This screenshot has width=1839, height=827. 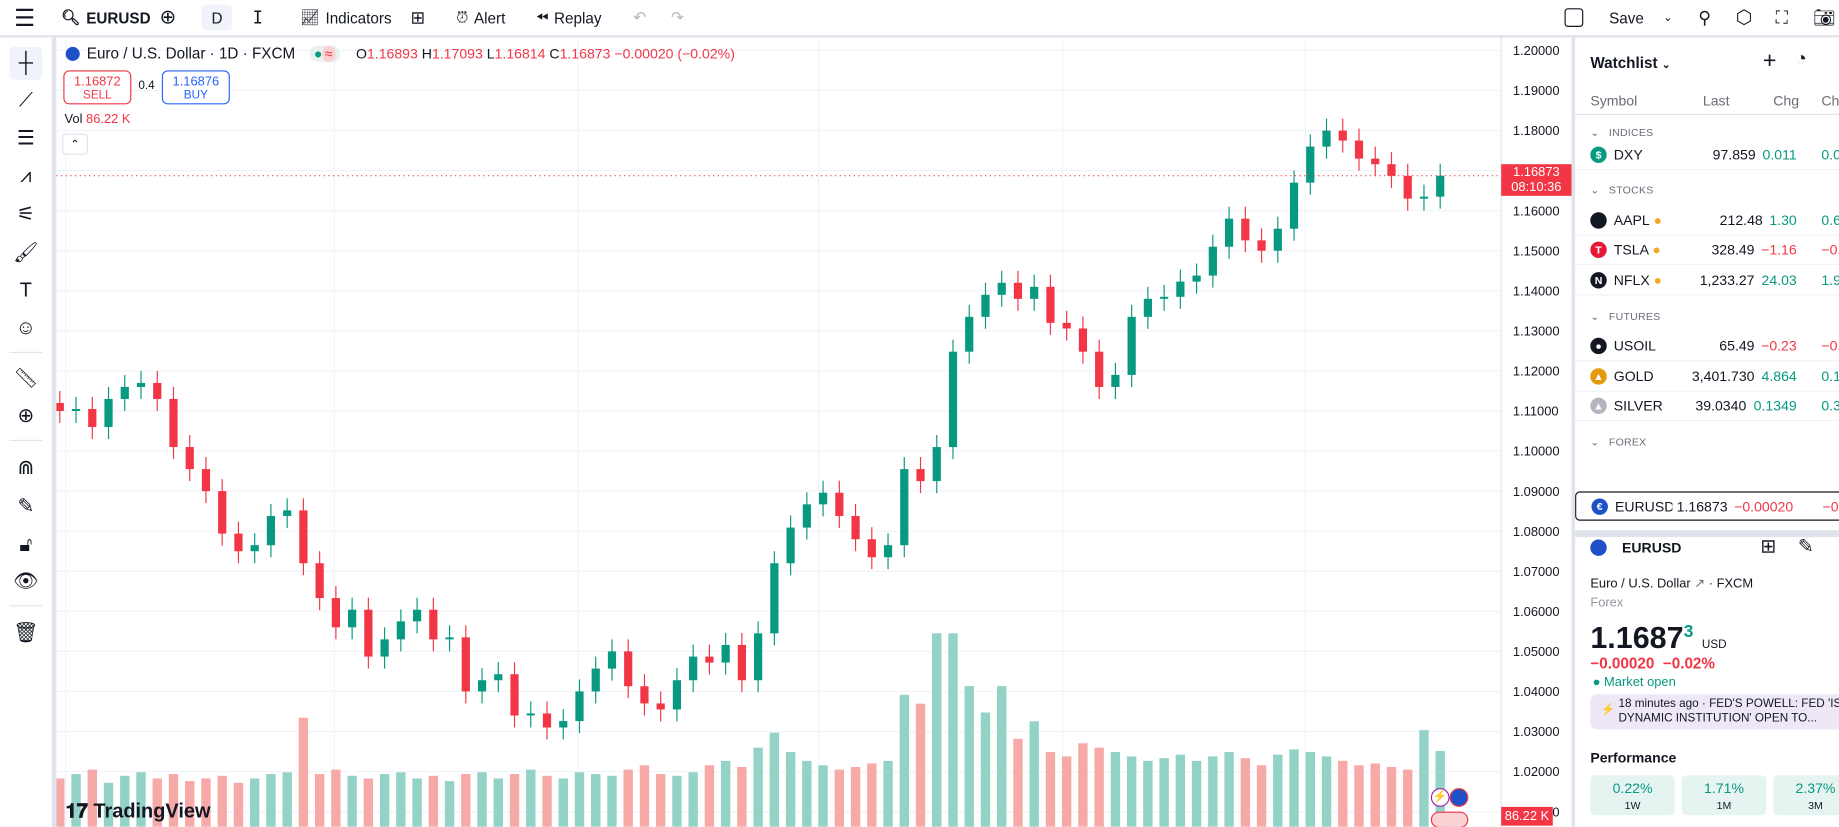 What do you see at coordinates (1707, 407) in the screenshot?
I see `watchlist-row: ▲ SILVER 39.0340 0.1349 0.35%` at bounding box center [1707, 407].